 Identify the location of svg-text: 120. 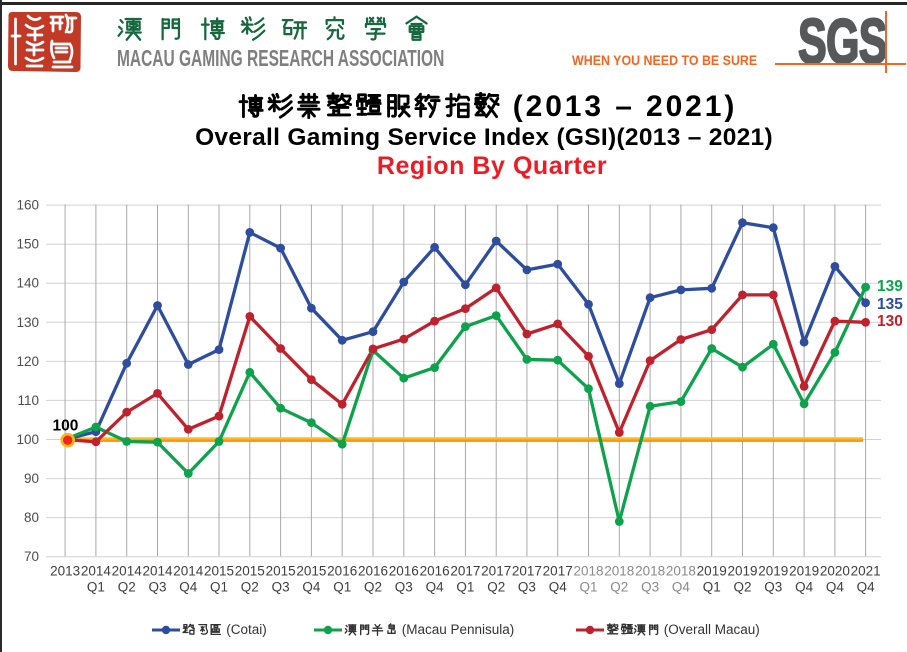
(27, 361).